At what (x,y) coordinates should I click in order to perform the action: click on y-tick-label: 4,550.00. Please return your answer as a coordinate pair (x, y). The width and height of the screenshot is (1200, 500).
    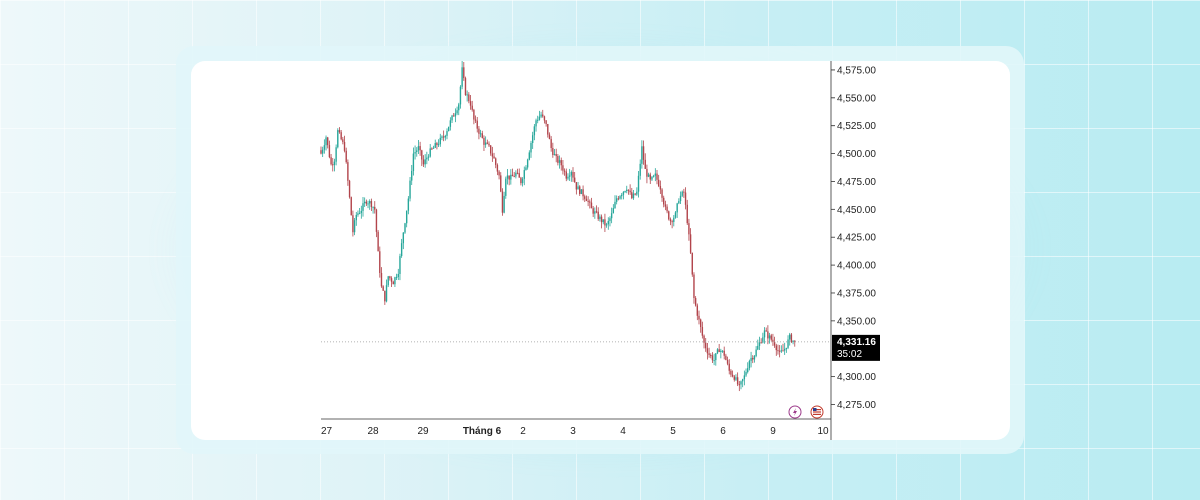
    Looking at the image, I should click on (856, 98).